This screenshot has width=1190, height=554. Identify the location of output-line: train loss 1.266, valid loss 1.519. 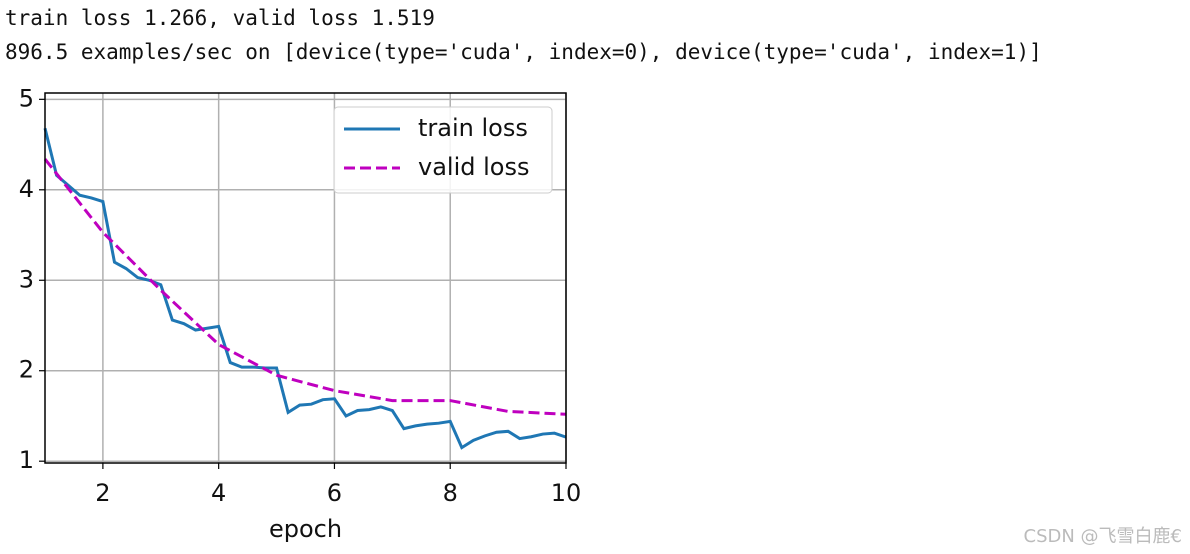
(220, 18).